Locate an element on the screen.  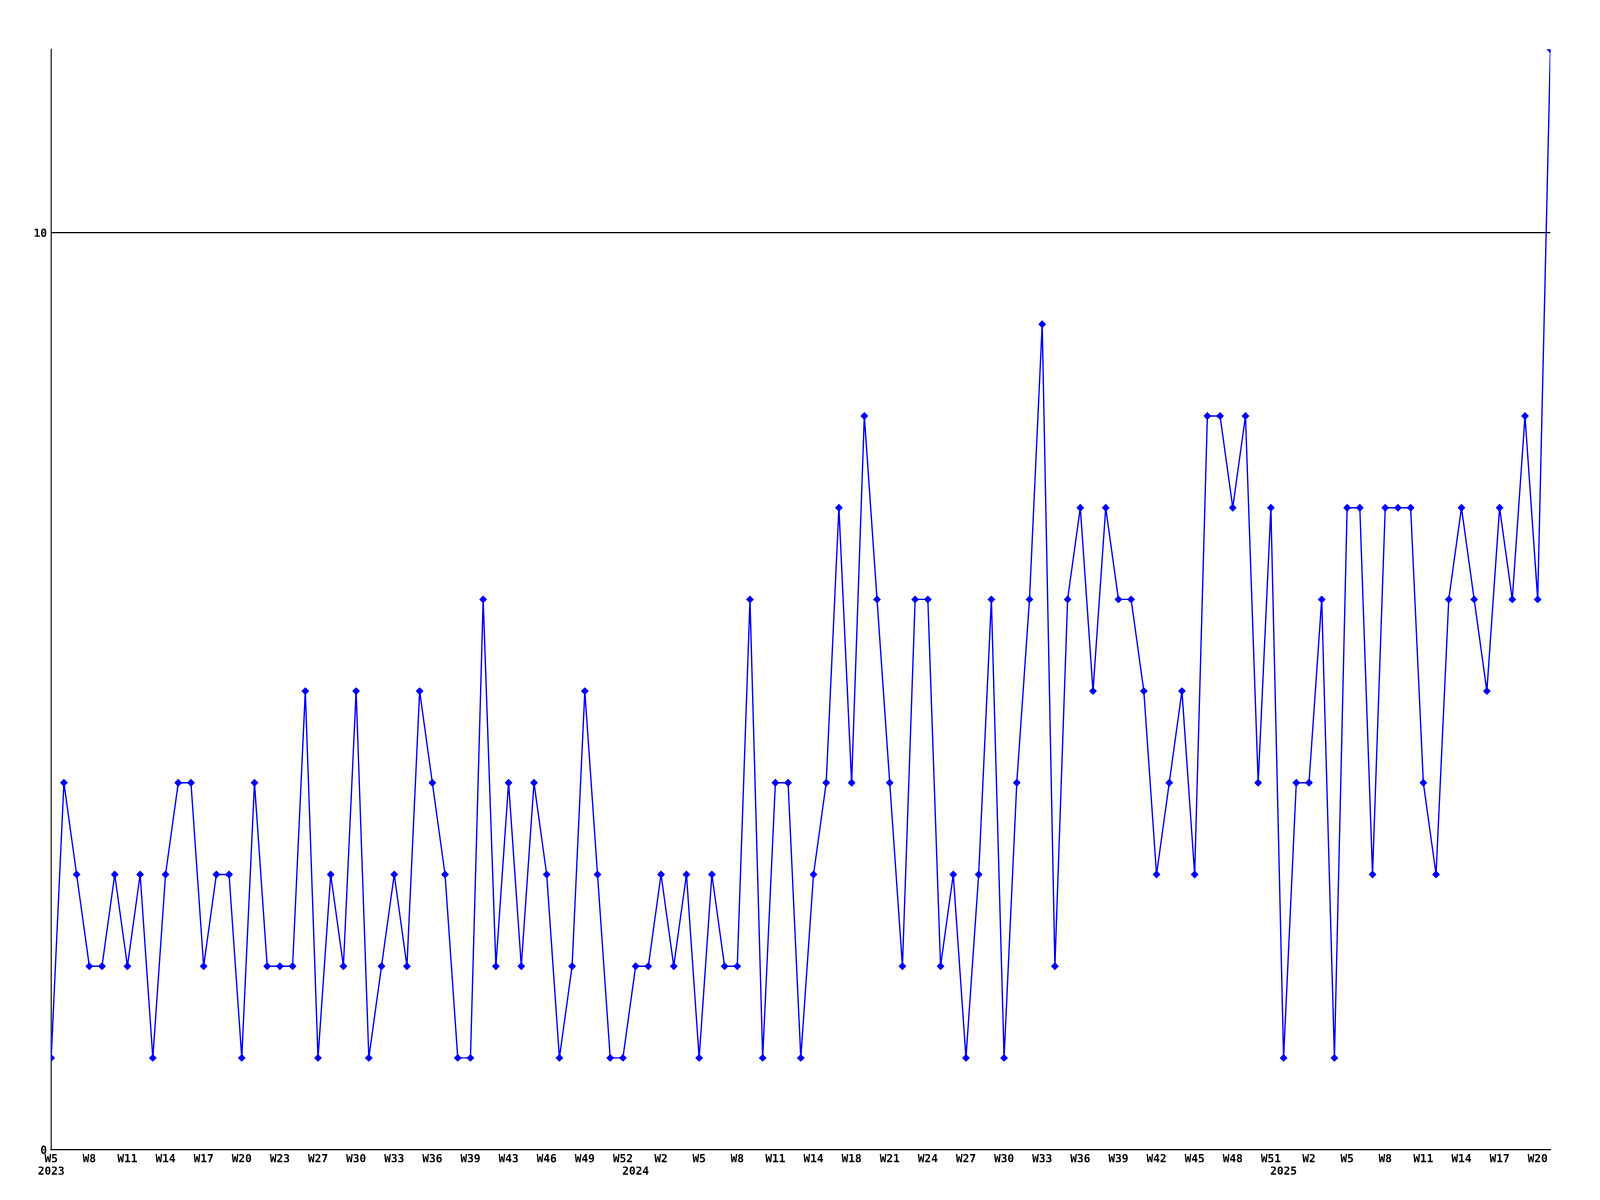
x-tick-label: W21 is located at coordinates (889, 1158).